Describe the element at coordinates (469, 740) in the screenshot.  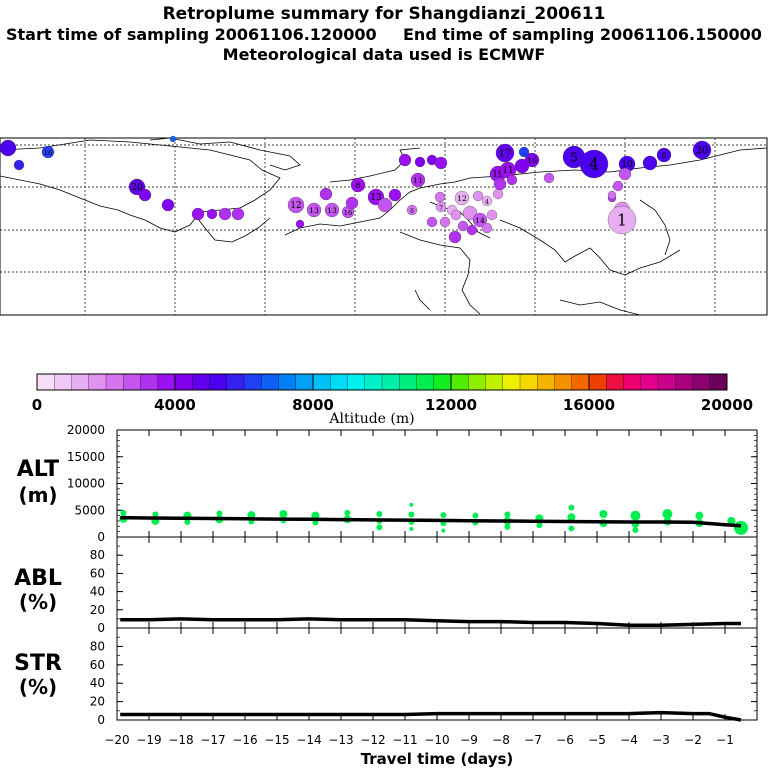
I see `x-tick-label: −9` at that location.